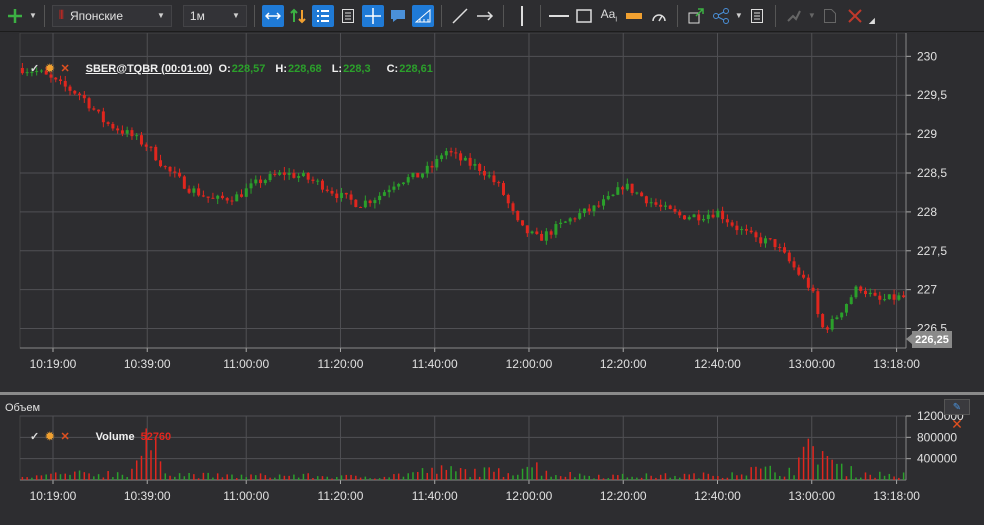  What do you see at coordinates (149, 68) in the screenshot?
I see `symbol-label: SBER@TQBR (00:01:00)` at bounding box center [149, 68].